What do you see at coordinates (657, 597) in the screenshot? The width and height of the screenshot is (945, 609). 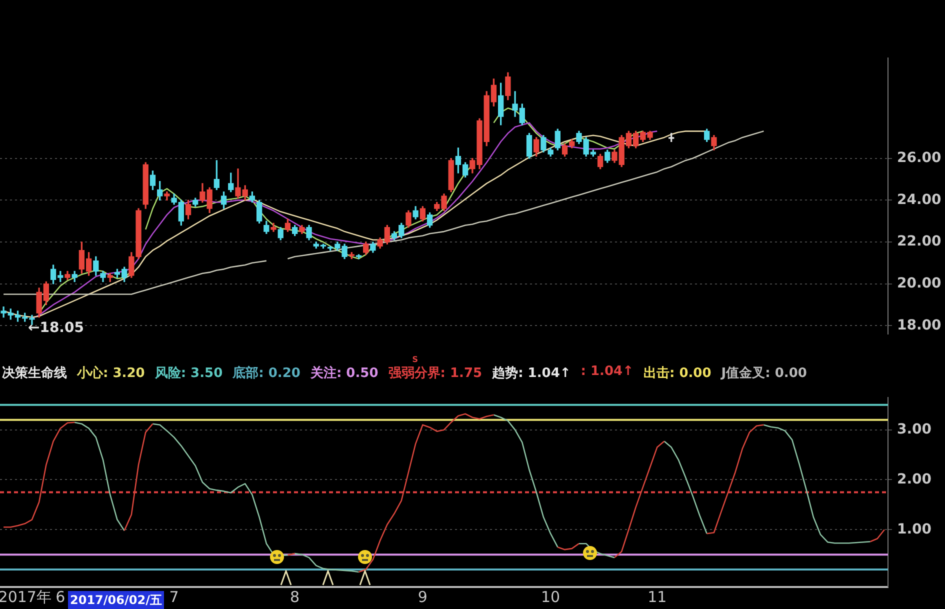 I see `x-tick-label: 11` at bounding box center [657, 597].